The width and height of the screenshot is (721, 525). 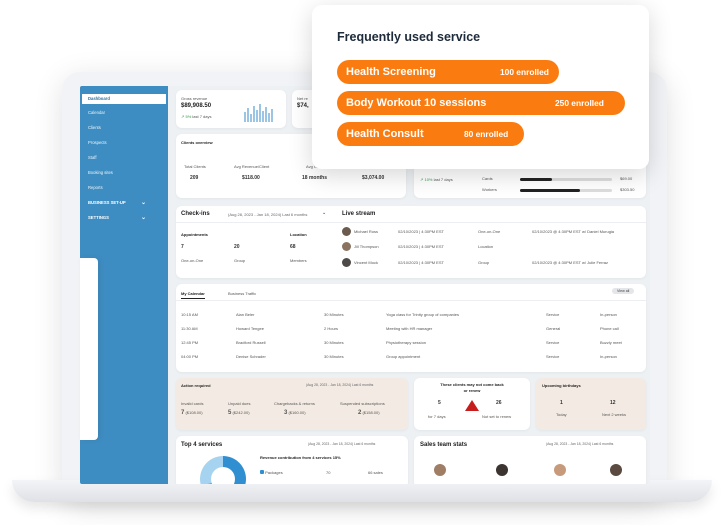 What do you see at coordinates (439, 403) in the screenshot?
I see `not-coming-back-left-value: 5` at bounding box center [439, 403].